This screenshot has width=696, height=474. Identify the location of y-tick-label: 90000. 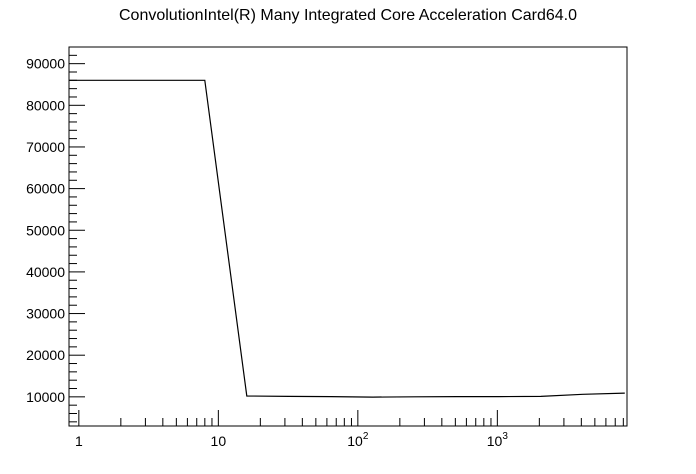
(45, 64).